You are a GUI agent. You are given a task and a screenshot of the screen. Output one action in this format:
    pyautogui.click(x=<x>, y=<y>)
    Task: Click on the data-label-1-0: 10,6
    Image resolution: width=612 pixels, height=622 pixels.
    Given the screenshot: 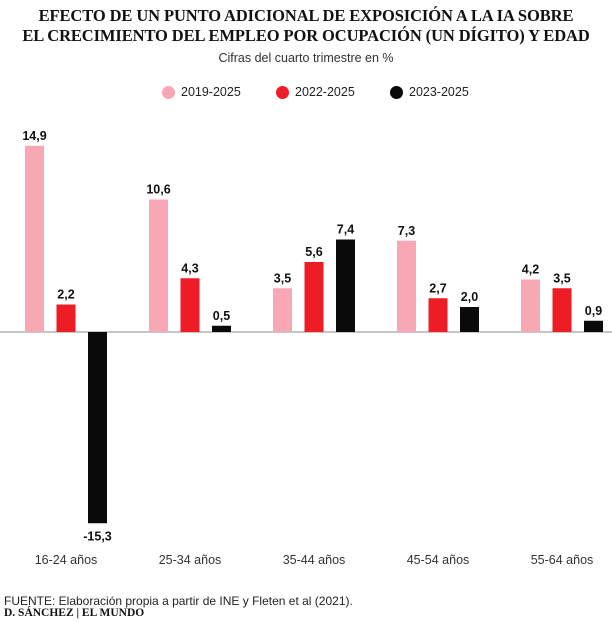 What is the action you would take?
    pyautogui.click(x=158, y=190)
    